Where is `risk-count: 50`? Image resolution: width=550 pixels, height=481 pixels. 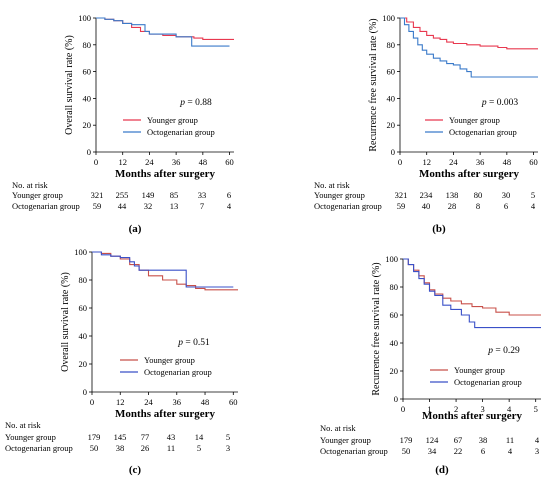 risk-count: 50 is located at coordinates (406, 451).